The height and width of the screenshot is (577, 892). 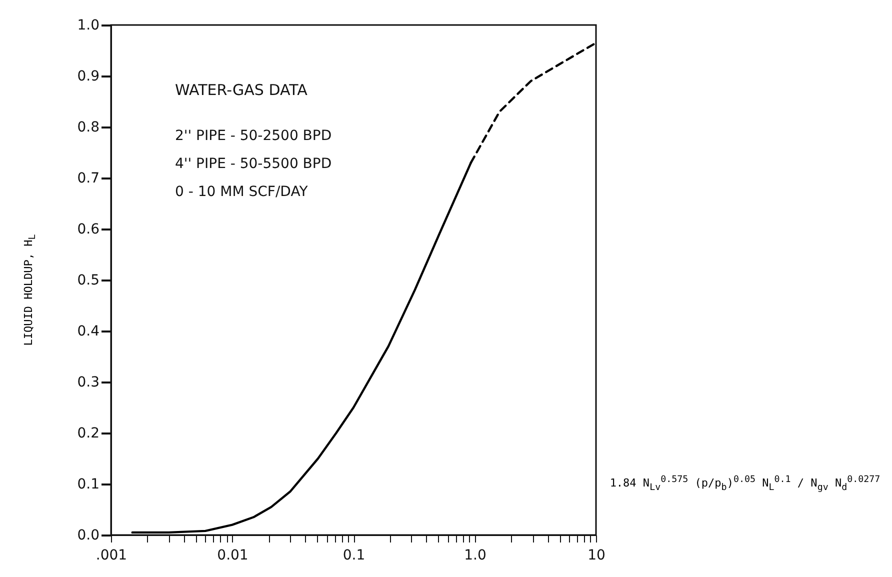 I want to click on y-tick-label: 0.1, so click(x=88, y=484).